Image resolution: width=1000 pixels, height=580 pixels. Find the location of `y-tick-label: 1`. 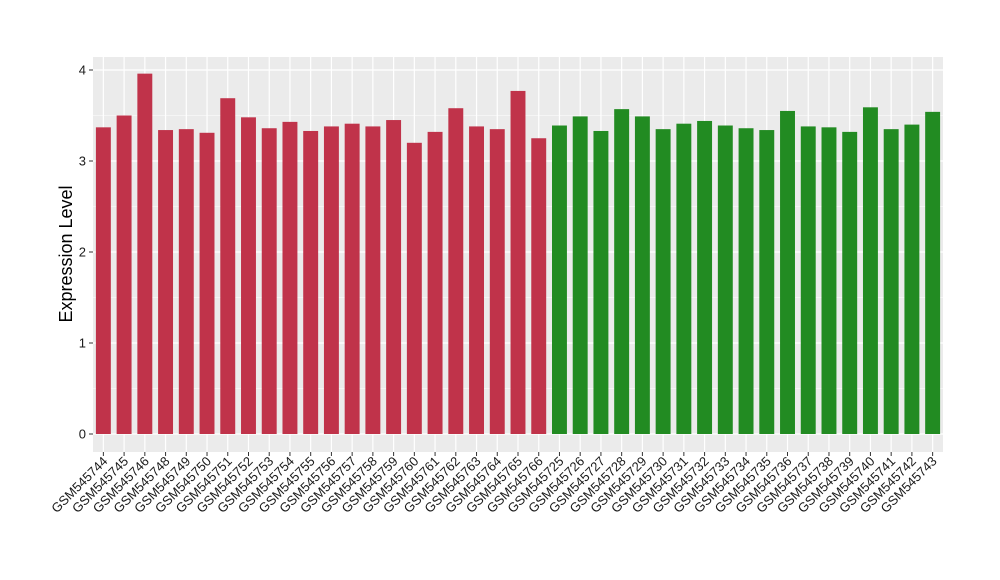

y-tick-label: 1 is located at coordinates (82, 343).